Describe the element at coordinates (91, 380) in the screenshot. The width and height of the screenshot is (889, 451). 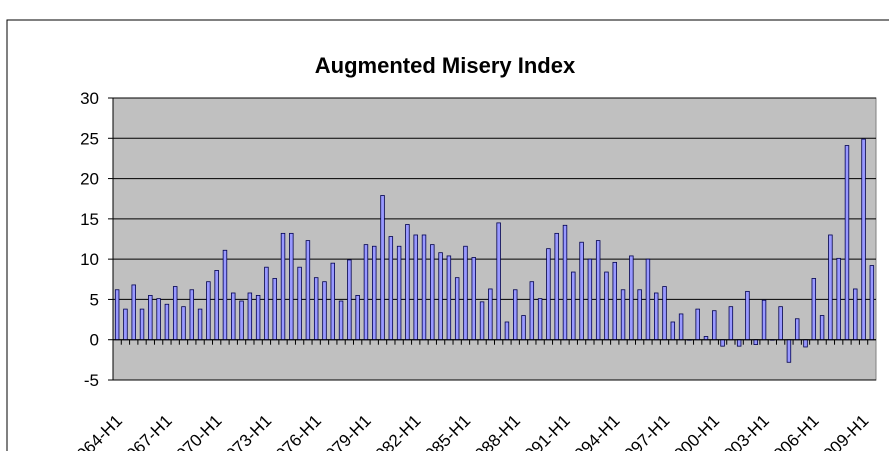
I see `y-tick-label: -5` at that location.